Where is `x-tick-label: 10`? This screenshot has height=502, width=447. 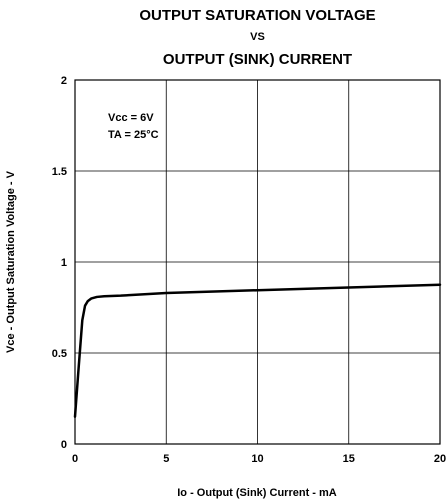
x-tick-label: 10 is located at coordinates (257, 459).